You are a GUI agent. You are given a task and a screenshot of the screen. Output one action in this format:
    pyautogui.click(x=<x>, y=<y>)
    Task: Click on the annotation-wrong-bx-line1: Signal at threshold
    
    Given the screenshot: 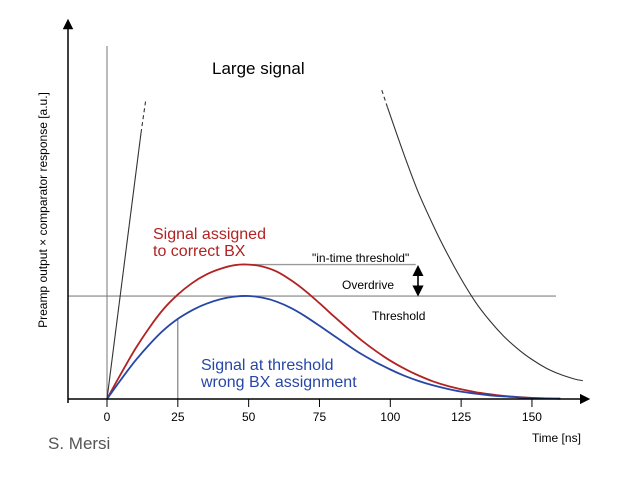 What is the action you would take?
    pyautogui.click(x=267, y=365)
    